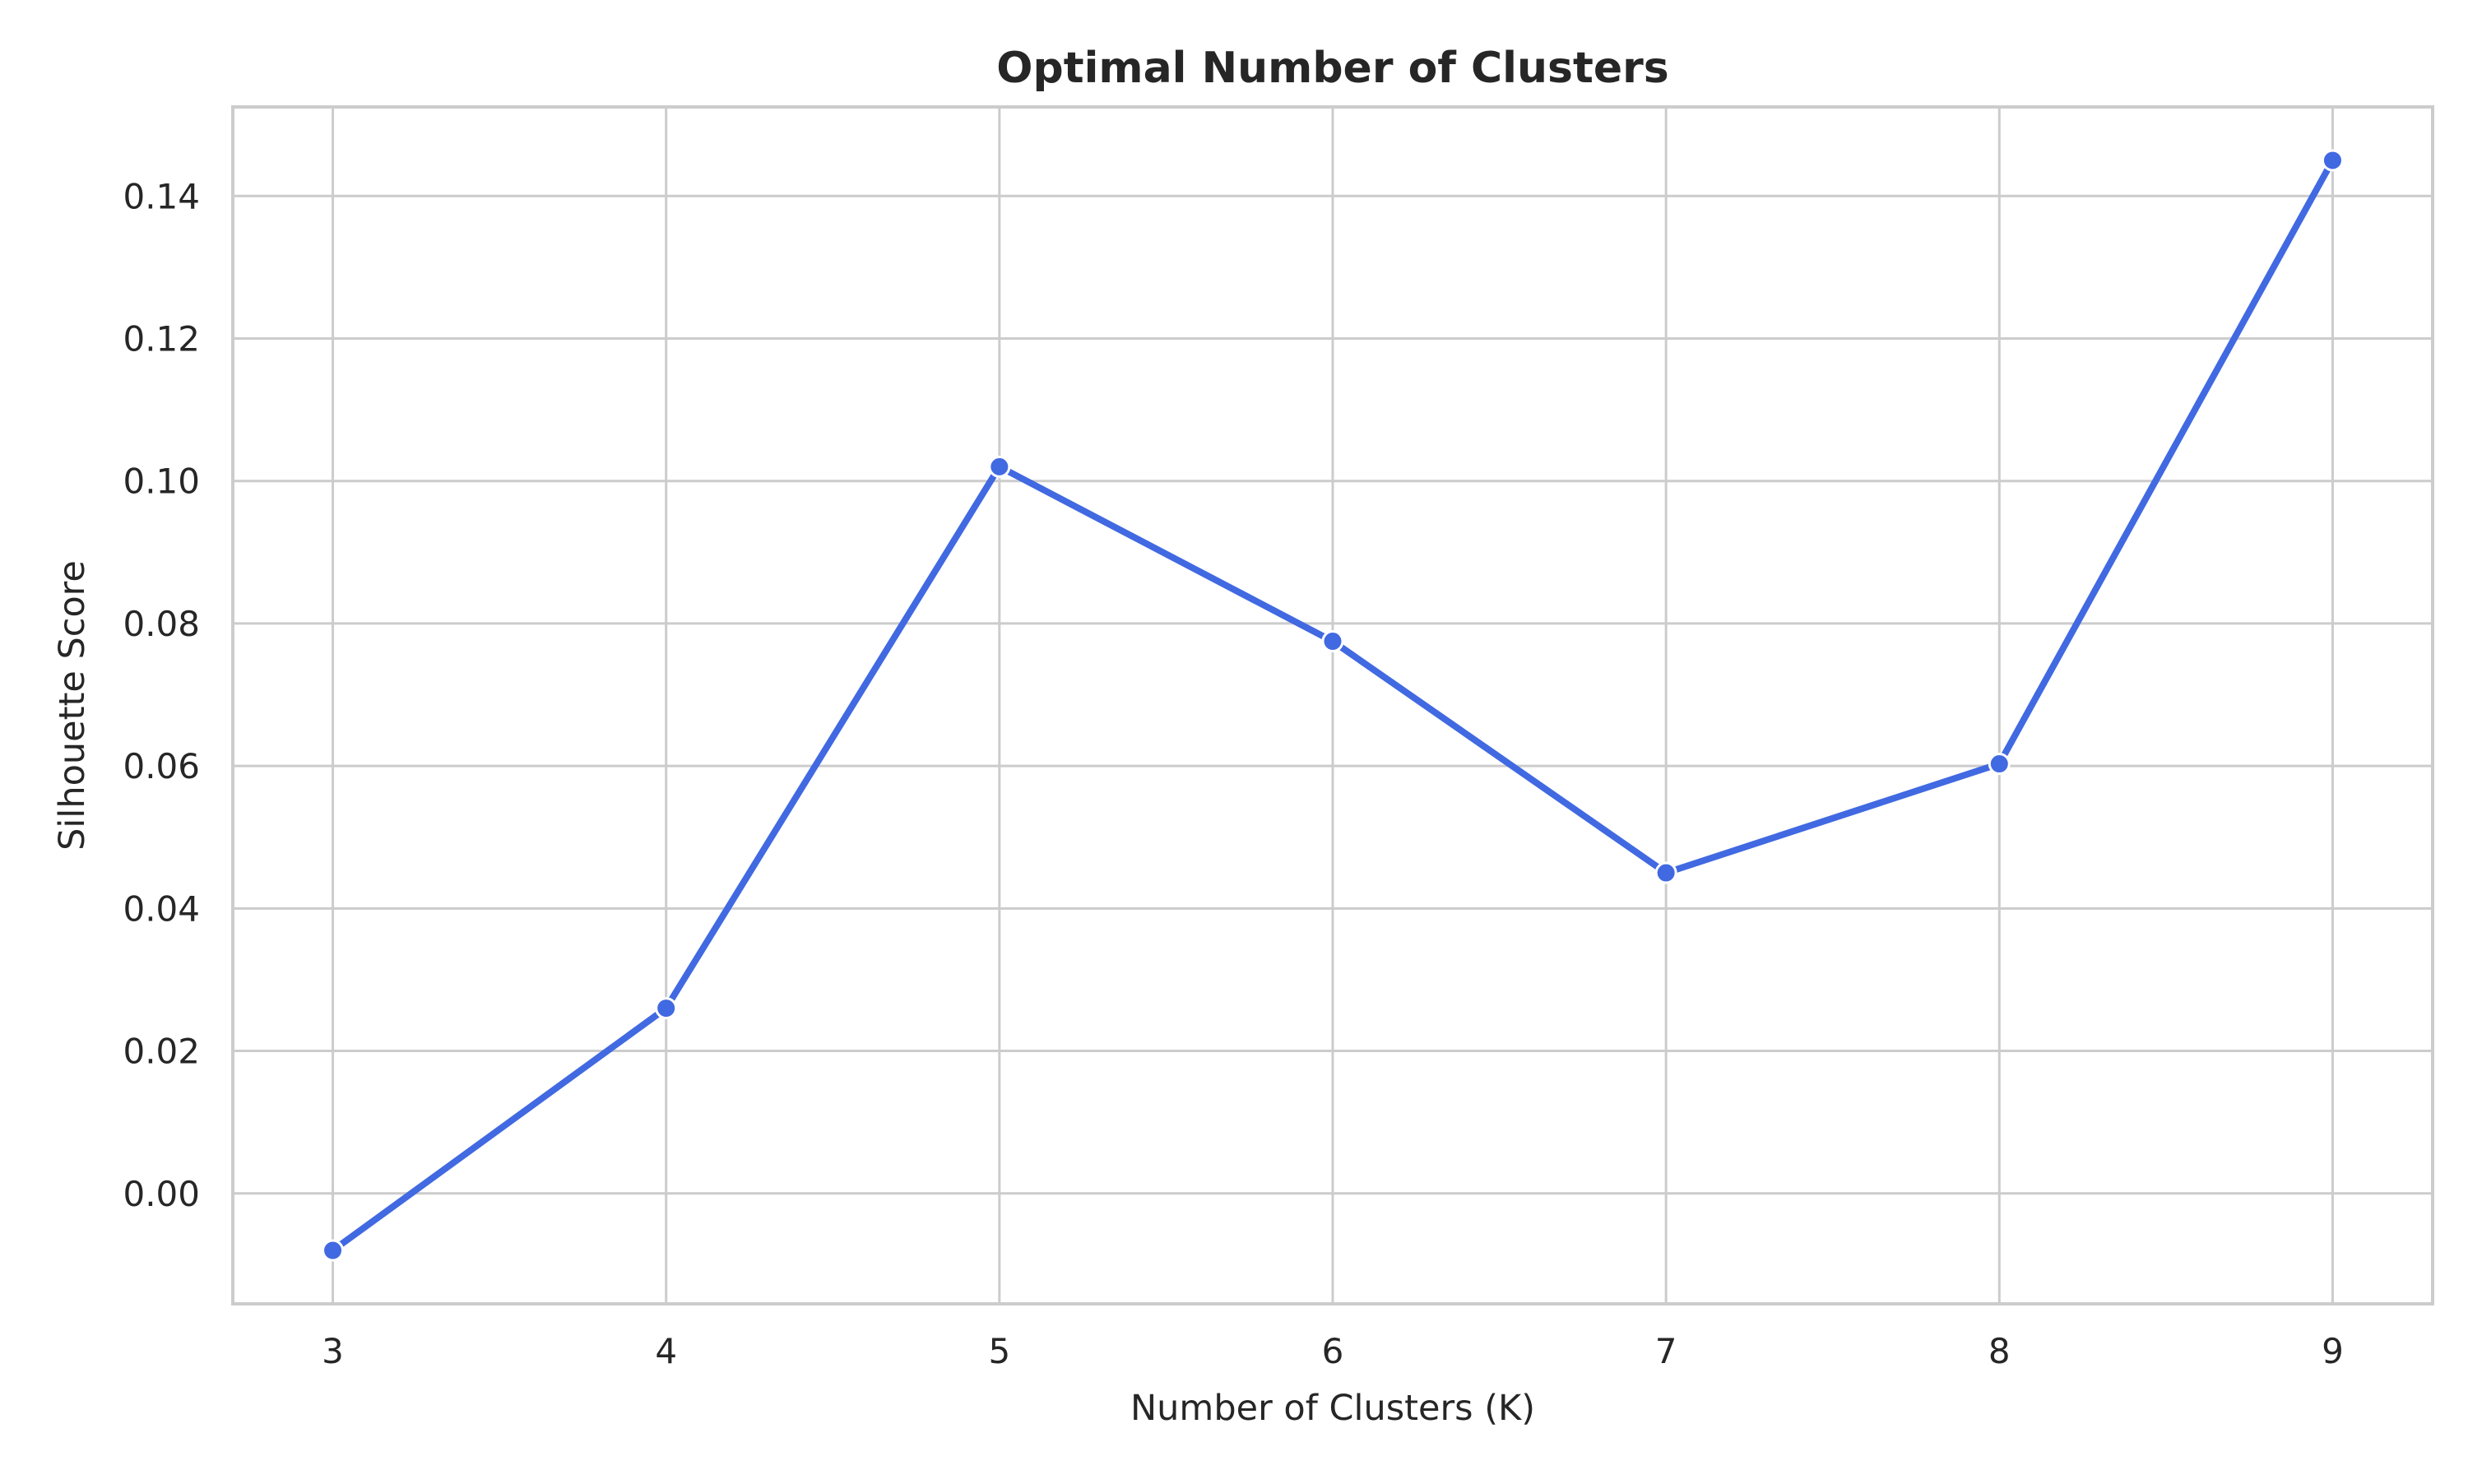 Image resolution: width=2468 pixels, height=1484 pixels. I want to click on x-tick-label: 8, so click(1999, 1351).